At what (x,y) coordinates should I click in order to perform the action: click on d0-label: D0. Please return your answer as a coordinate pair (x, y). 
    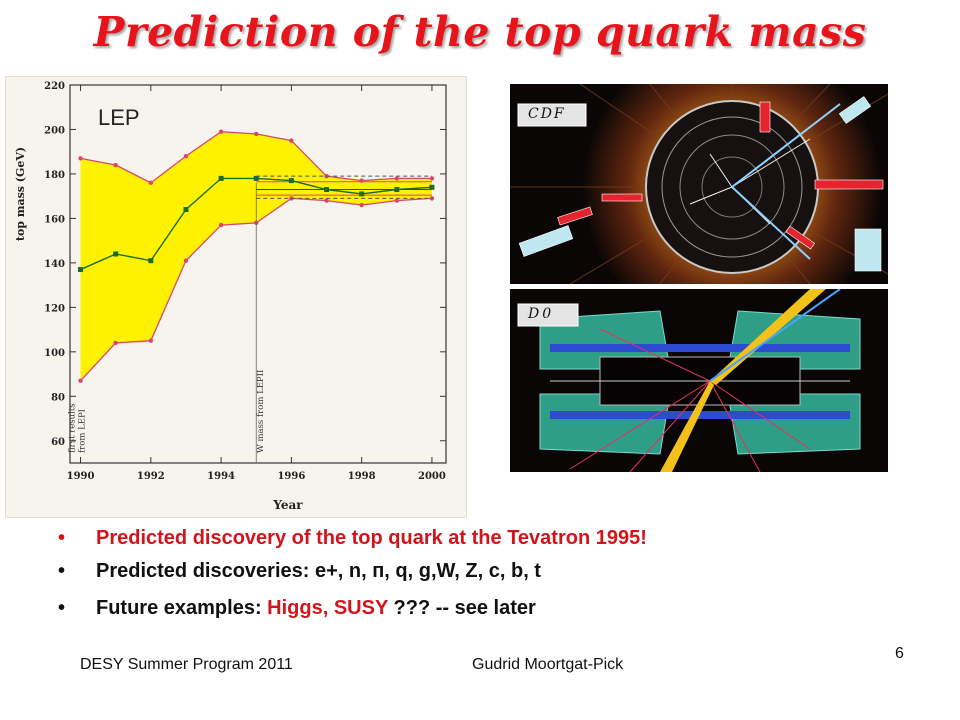
    Looking at the image, I should click on (541, 314).